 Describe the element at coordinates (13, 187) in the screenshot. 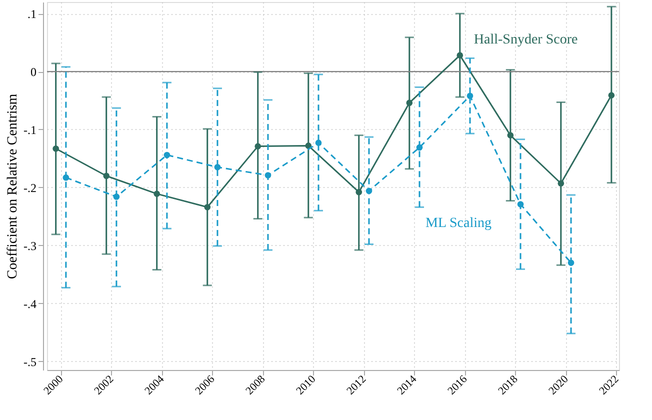

I see `y-axis-title: Coefficient on Relative Centrism` at that location.